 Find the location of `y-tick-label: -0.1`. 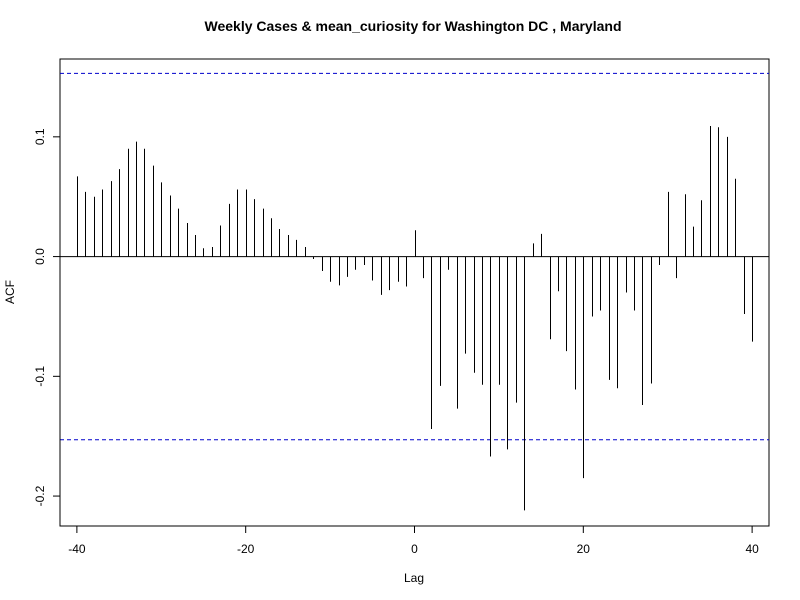

y-tick-label: -0.1 is located at coordinates (40, 376).